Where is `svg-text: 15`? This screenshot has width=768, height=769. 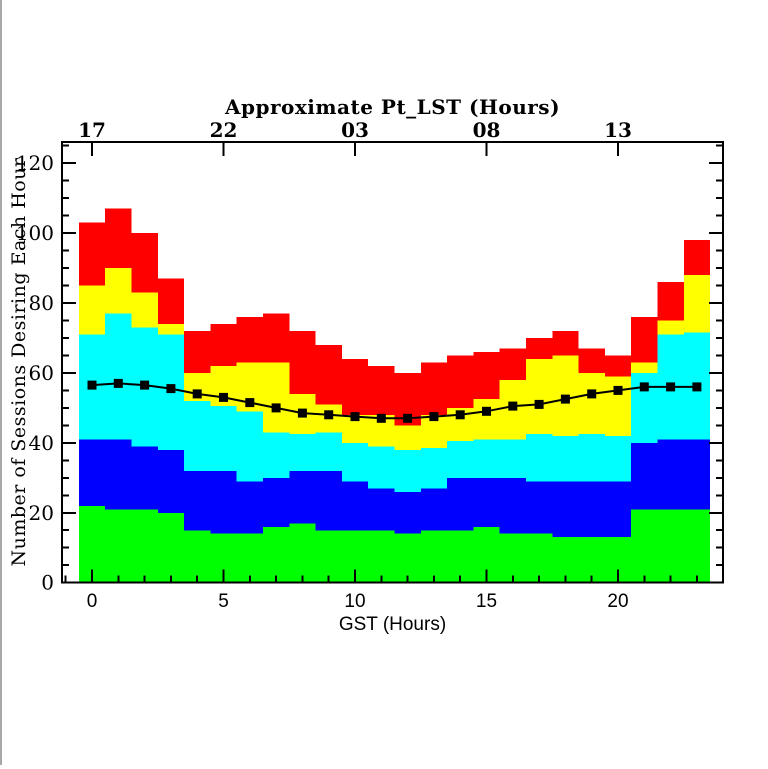 svg-text: 15 is located at coordinates (486, 601).